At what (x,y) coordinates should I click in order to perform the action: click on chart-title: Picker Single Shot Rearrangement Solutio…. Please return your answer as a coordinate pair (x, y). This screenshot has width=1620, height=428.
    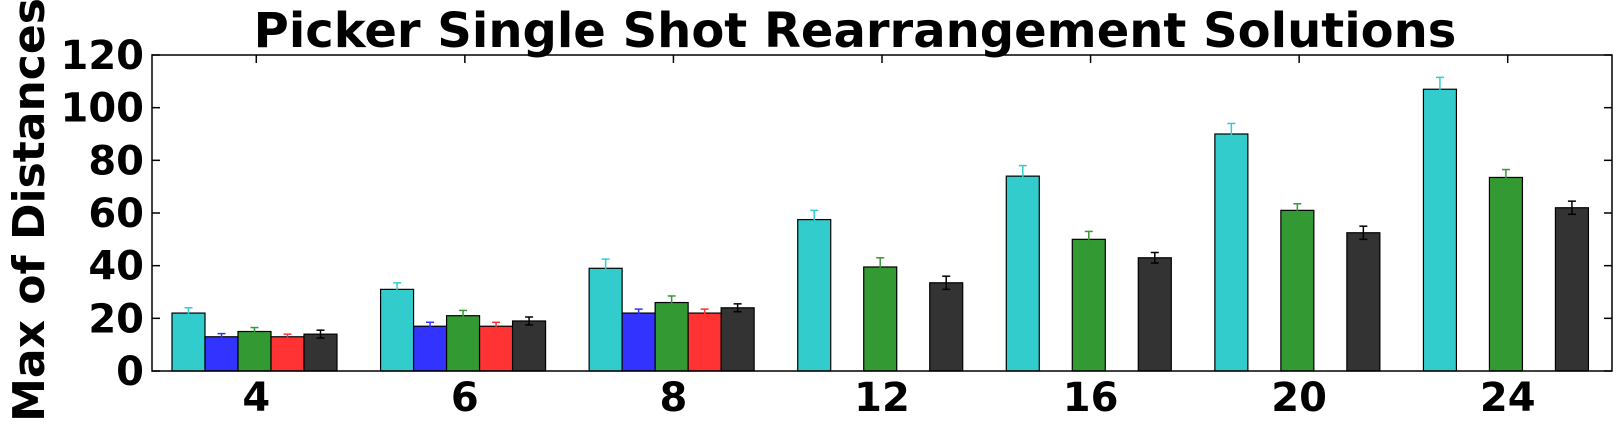
    Looking at the image, I should click on (855, 31).